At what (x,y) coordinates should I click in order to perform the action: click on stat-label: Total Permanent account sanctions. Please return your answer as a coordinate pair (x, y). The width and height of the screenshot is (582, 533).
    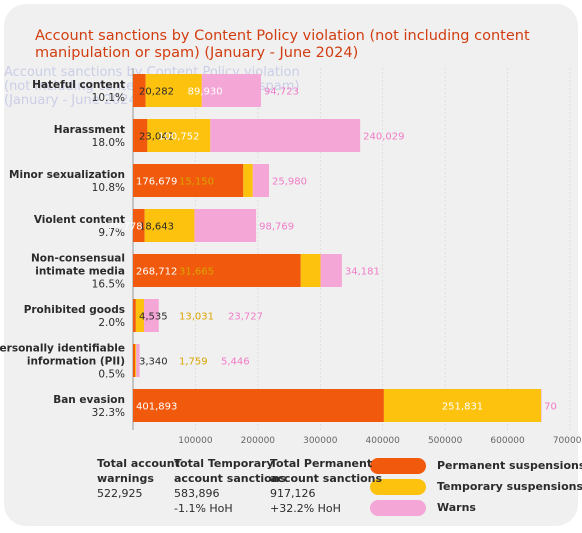
    Looking at the image, I should click on (326, 471).